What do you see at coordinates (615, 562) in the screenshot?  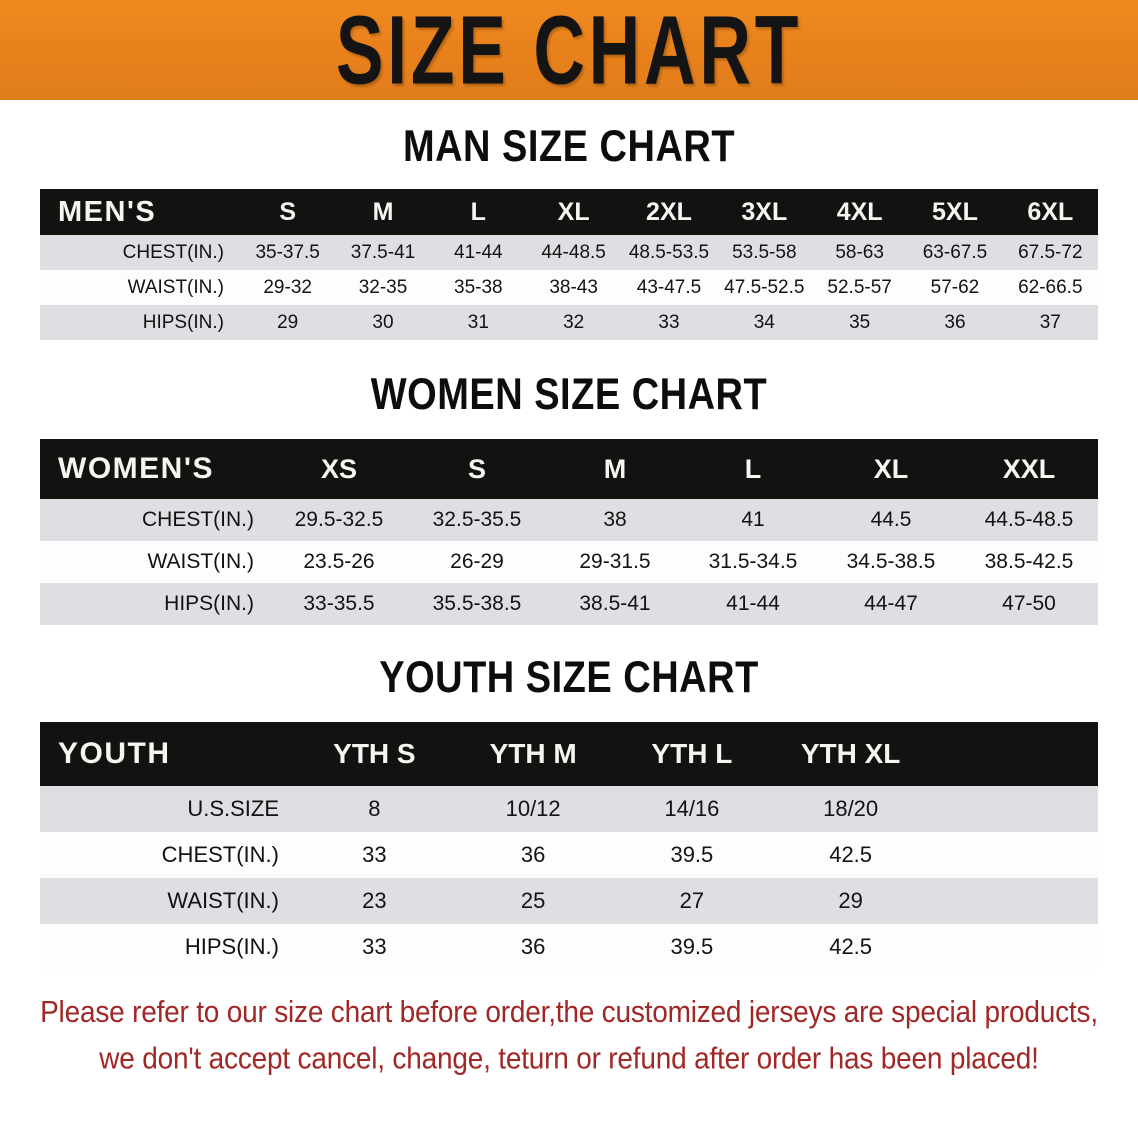 I see `women-waist-m: 29-31.5` at bounding box center [615, 562].